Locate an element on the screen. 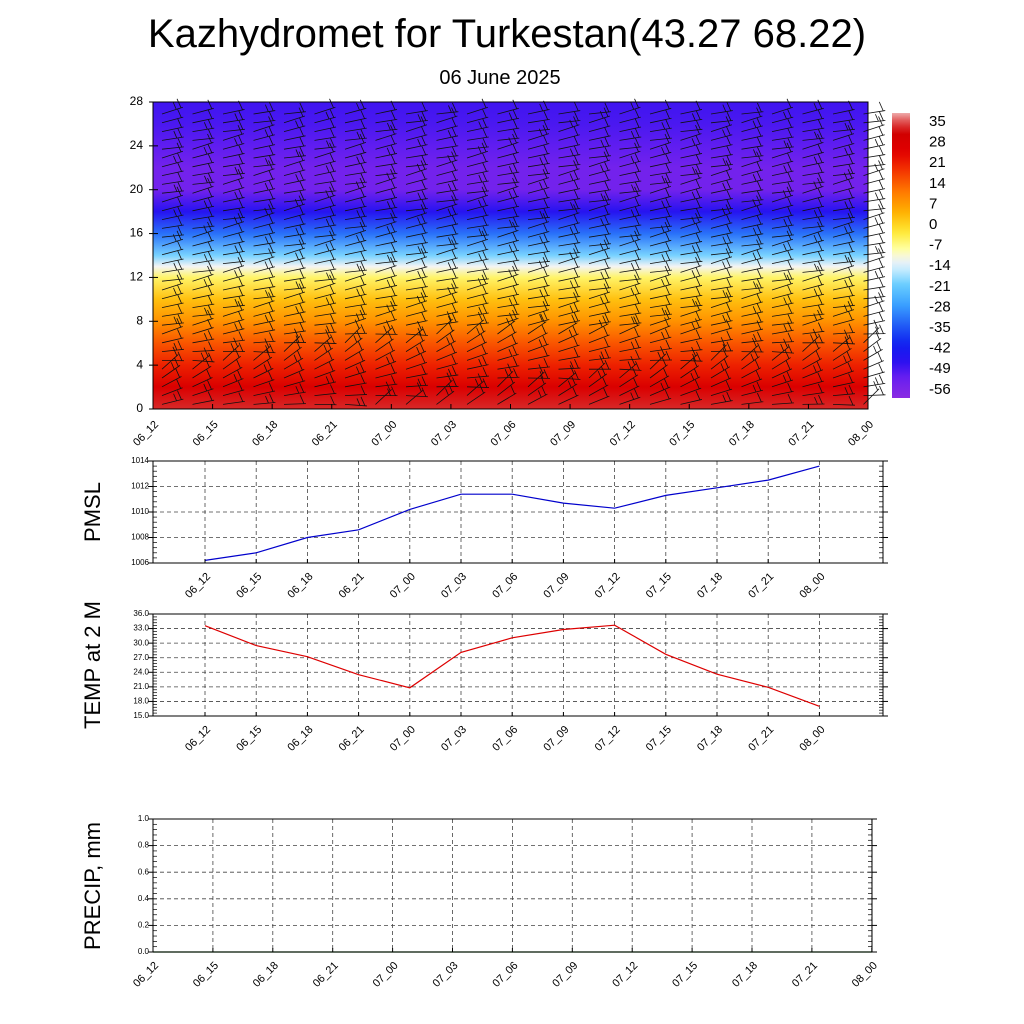 Image resolution: width=1024 pixels, height=1024 pixels. x-tick-label: 06_12 is located at coordinates (146, 434).